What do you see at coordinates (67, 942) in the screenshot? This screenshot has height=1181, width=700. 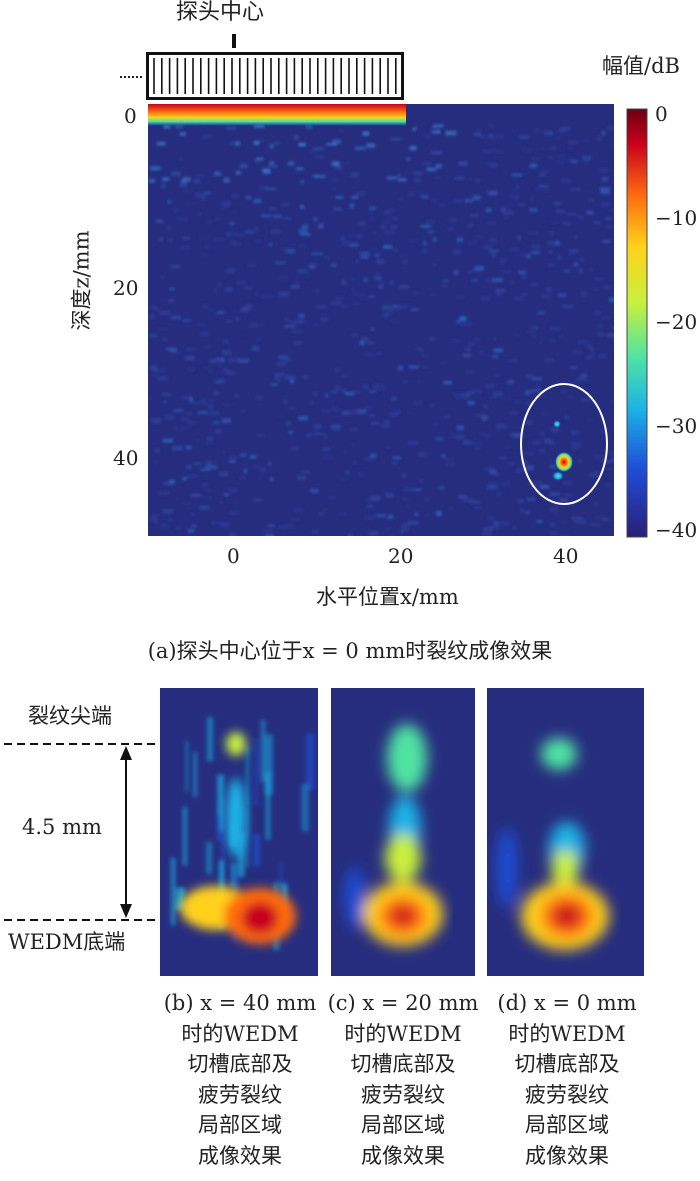 I see `wedm-bottom-label: WEDM底端` at bounding box center [67, 942].